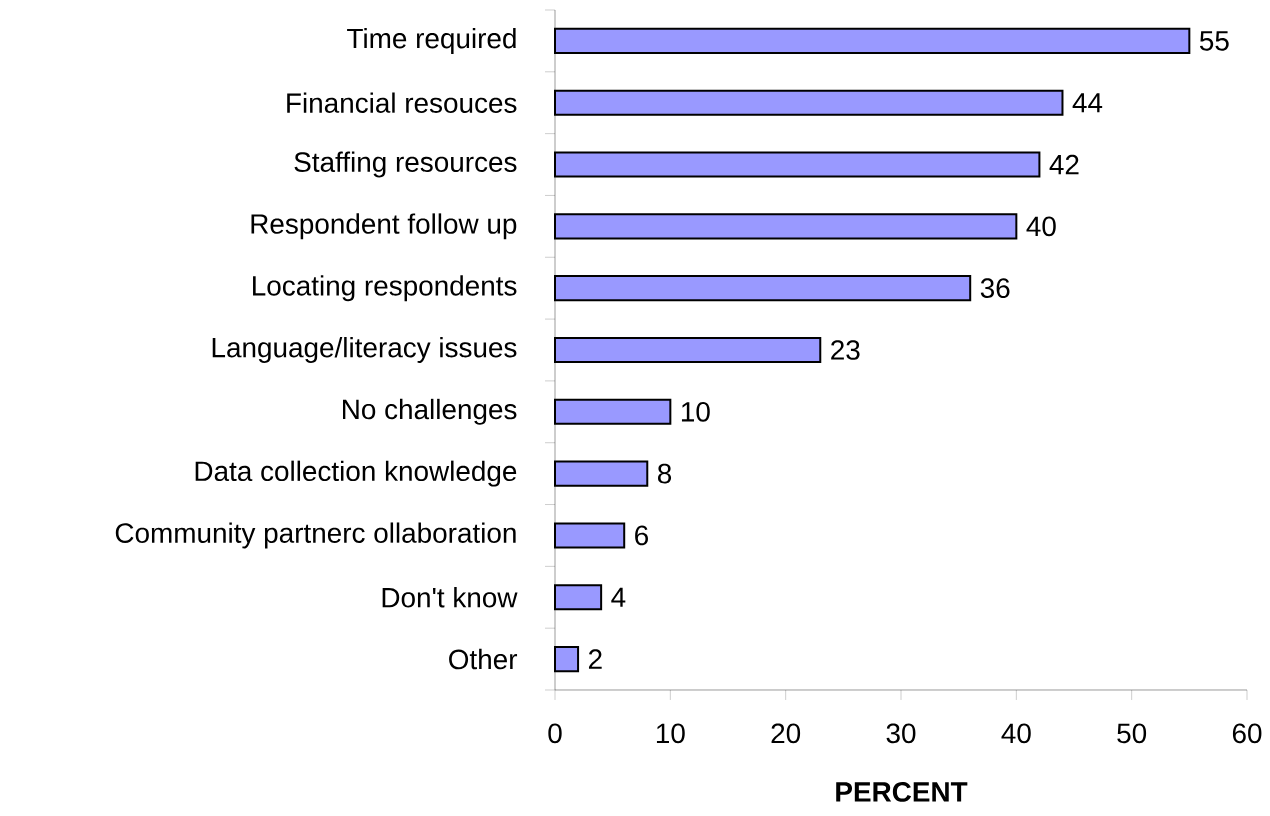 This screenshot has height=816, width=1270. Describe the element at coordinates (1016, 733) in the screenshot. I see `x-tick-label: 40` at that location.